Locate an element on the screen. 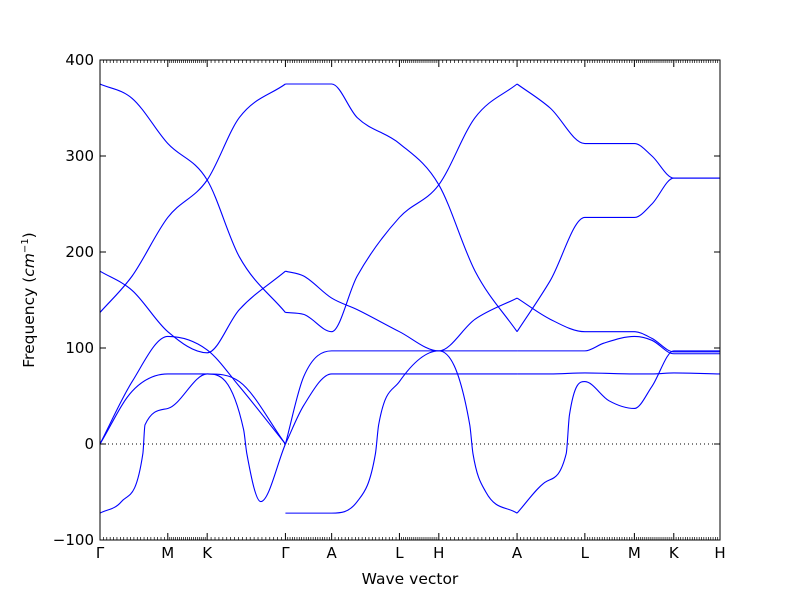 Image resolution: width=800 pixels, height=605 pixels. y-tick-label: 0 is located at coordinates (89, 444).